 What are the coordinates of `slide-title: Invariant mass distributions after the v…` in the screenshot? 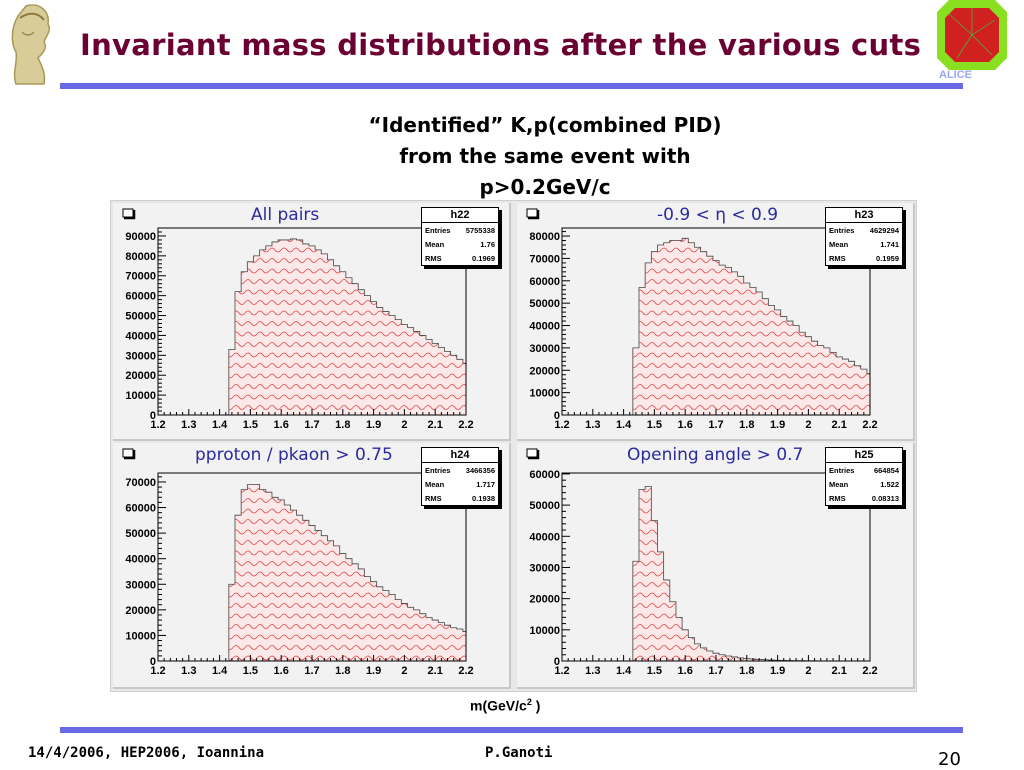 It's located at (500, 45).